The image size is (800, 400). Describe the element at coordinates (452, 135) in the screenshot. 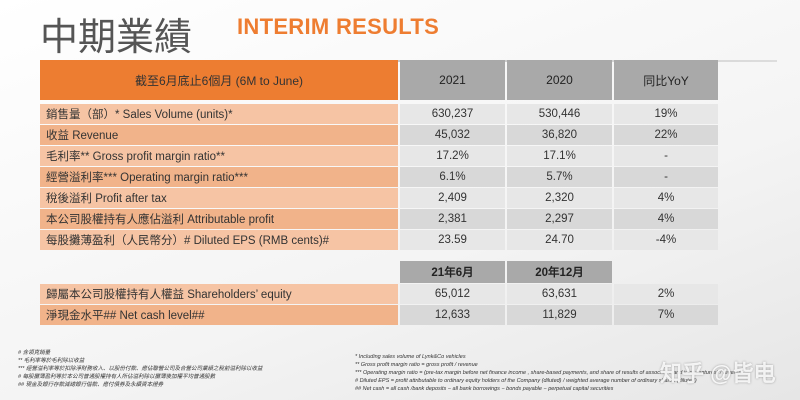

I see `value-current: 45,032` at that location.